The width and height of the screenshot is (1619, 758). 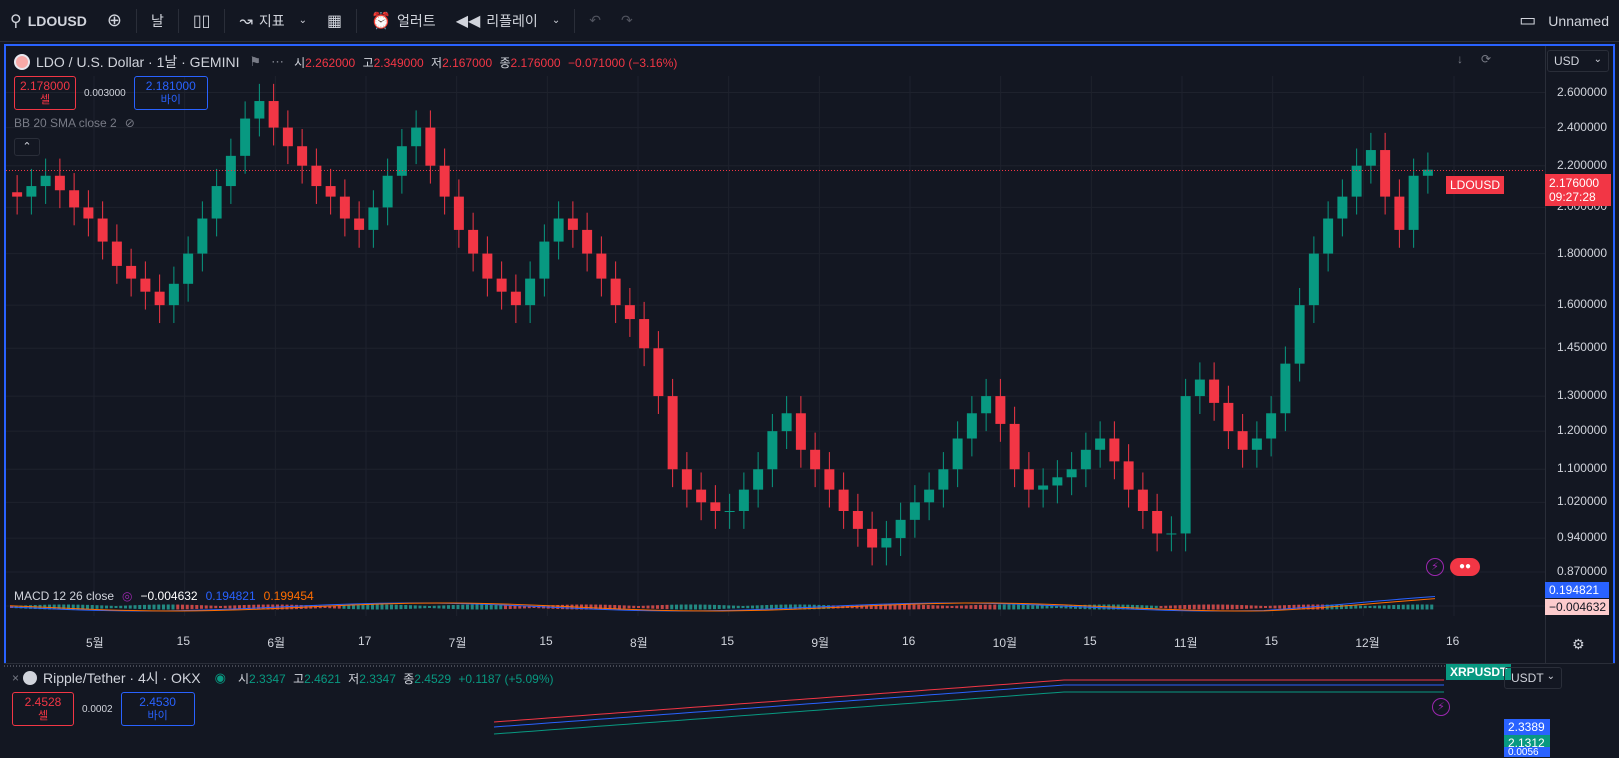 What do you see at coordinates (45, 93) in the screenshot?
I see `sell-button: 2.178000 셀` at bounding box center [45, 93].